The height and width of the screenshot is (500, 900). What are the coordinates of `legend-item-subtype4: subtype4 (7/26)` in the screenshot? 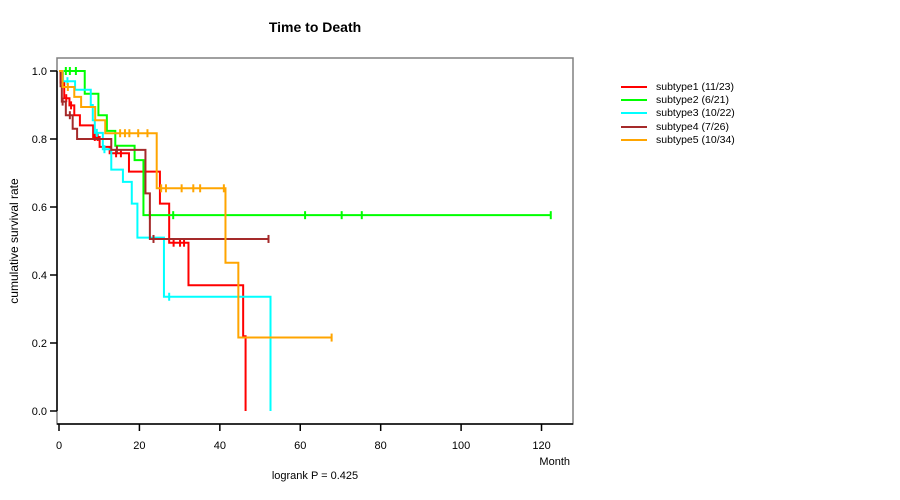 It's located at (678, 126).